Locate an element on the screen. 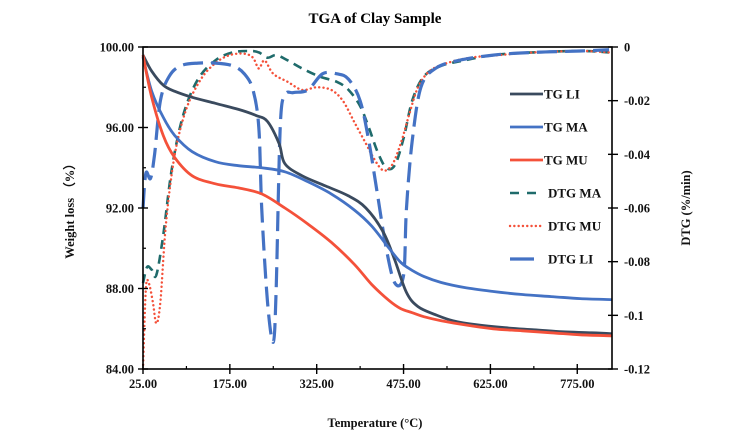 The width and height of the screenshot is (729, 443). y-axis-right: 0 -0.02 -0.04 -0.06 -0.08 -0.1 -0.12 is located at coordinates (629, 209).